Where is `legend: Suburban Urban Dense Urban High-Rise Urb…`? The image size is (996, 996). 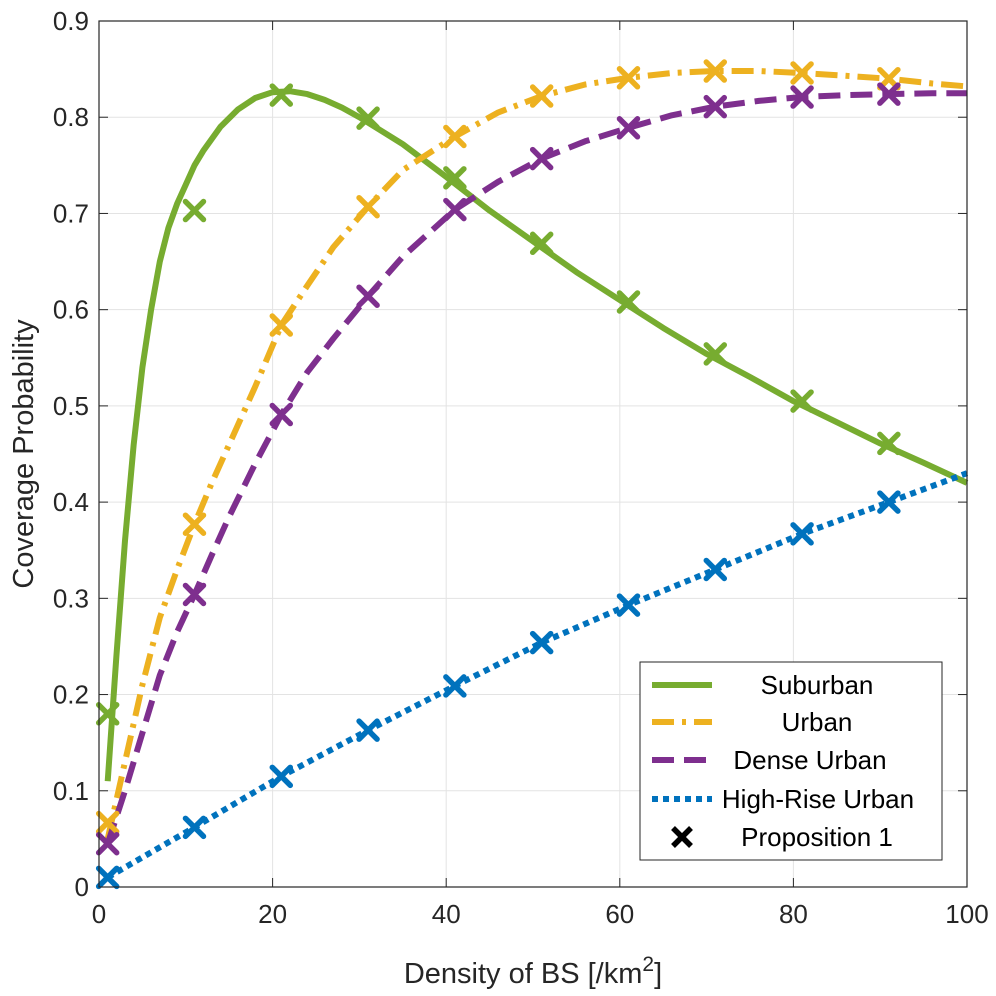
legend: Suburban Urban Dense Urban High-Rise Urb… is located at coordinates (791, 761).